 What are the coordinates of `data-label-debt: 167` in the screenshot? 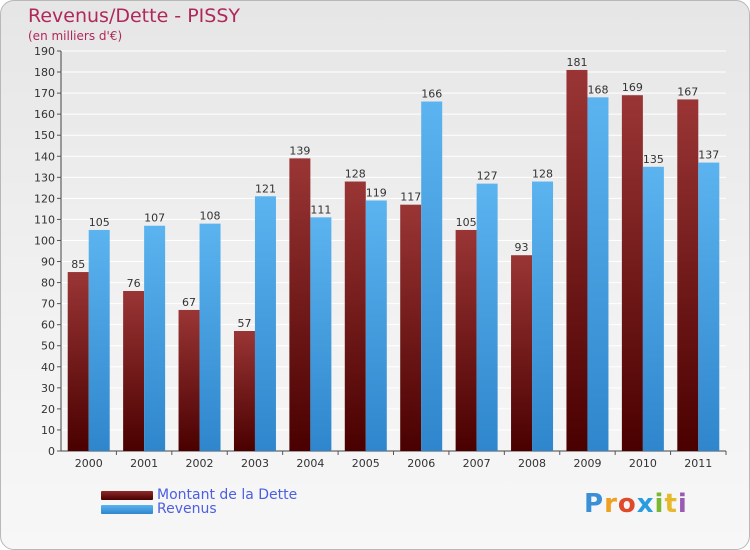 It's located at (687, 91).